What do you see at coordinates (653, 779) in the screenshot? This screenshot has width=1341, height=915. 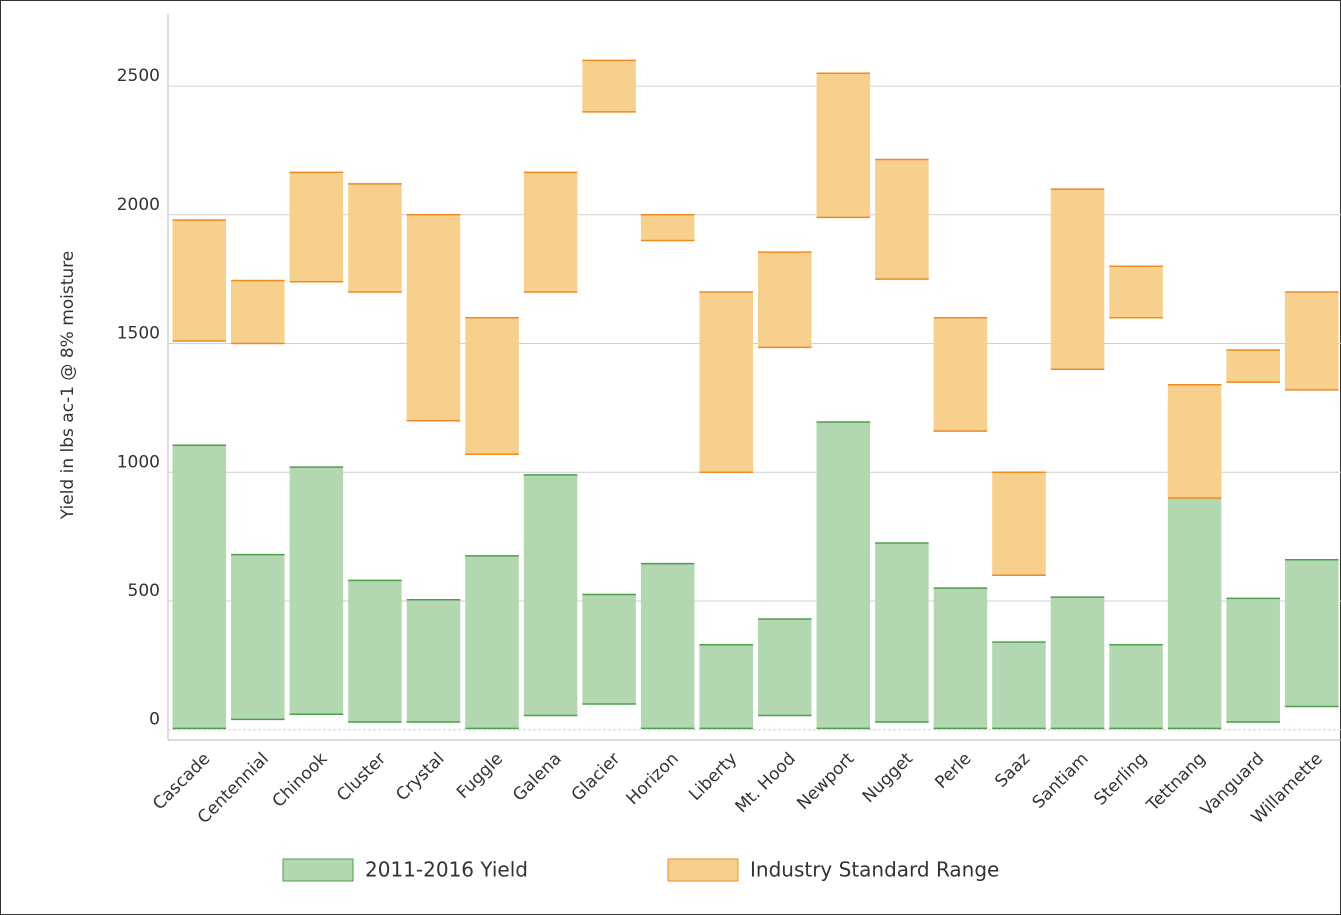 I see `x-tick-label: Horizon` at bounding box center [653, 779].